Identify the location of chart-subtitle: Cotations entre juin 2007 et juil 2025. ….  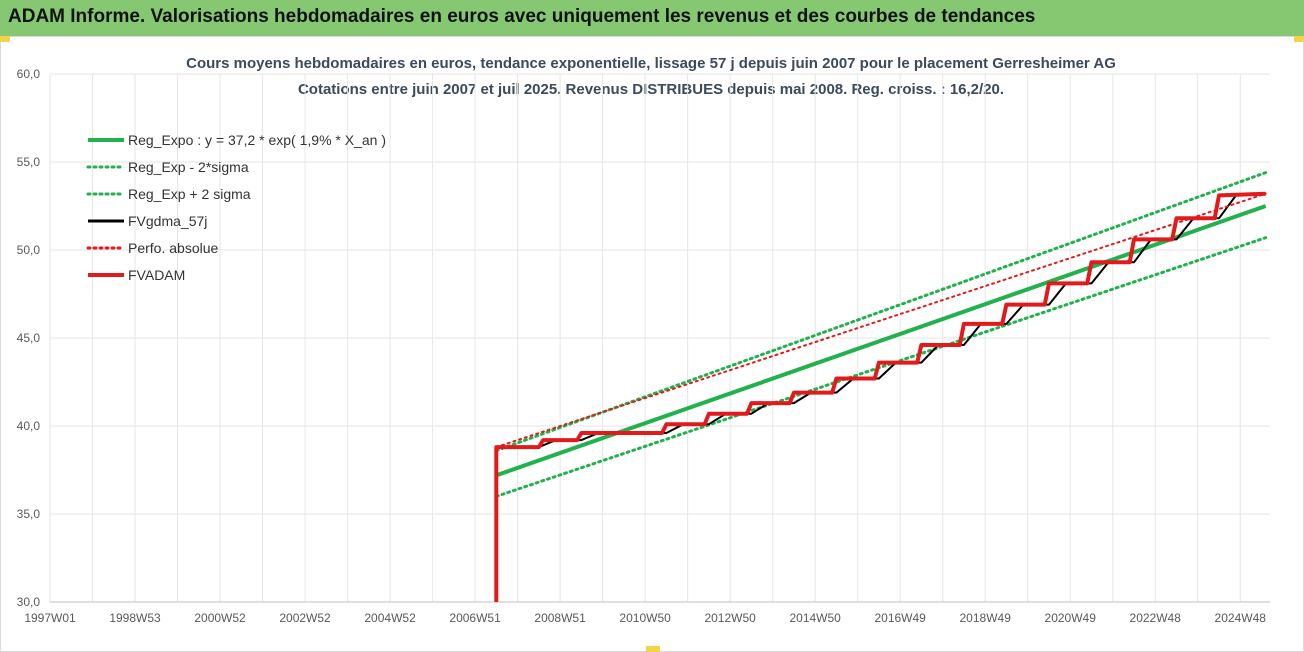
(651, 89).